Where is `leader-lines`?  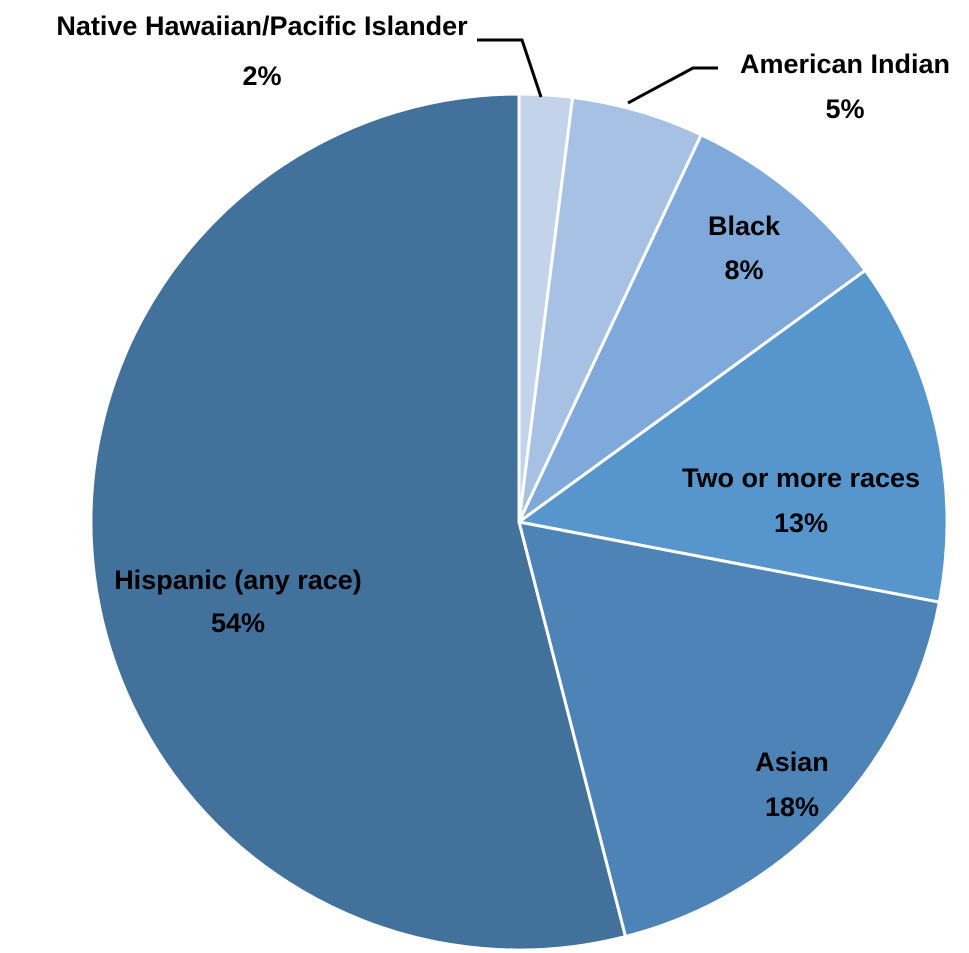 leader-lines is located at coordinates (597, 71).